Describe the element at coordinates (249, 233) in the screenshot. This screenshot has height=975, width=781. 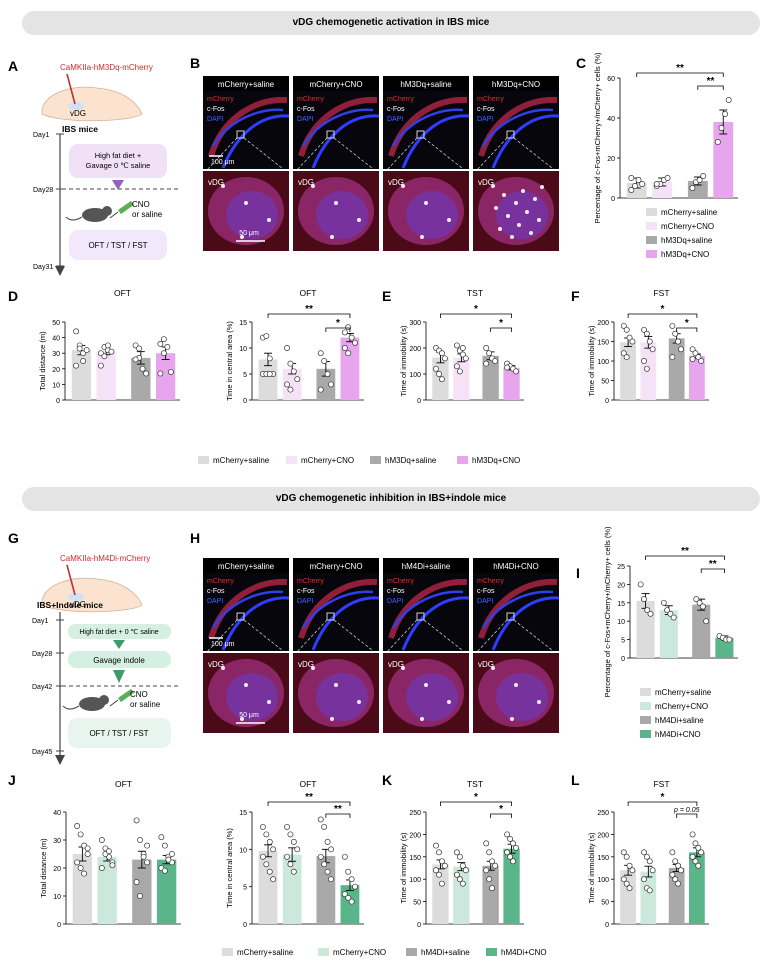
I see `scale-bar-label: 50 μm` at that location.